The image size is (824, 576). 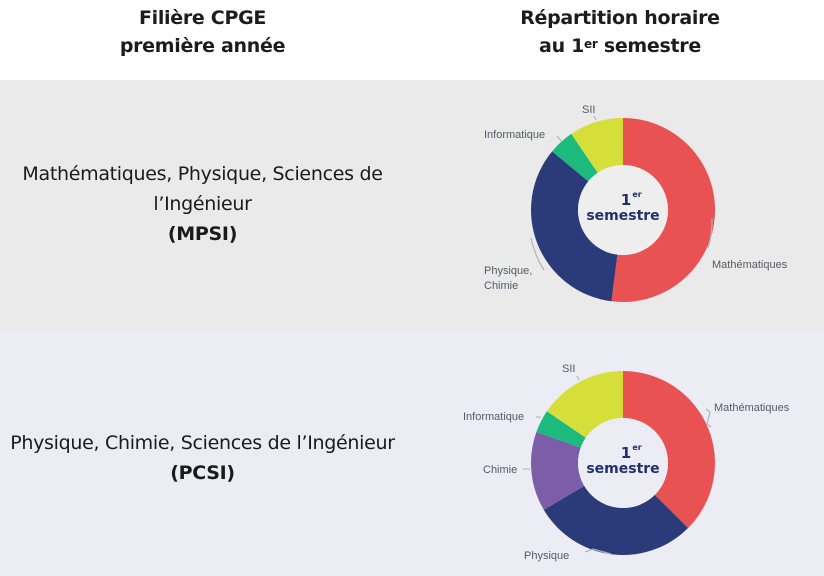 I want to click on mpsi-title-line2: l’Ingénieur, so click(x=202, y=204).